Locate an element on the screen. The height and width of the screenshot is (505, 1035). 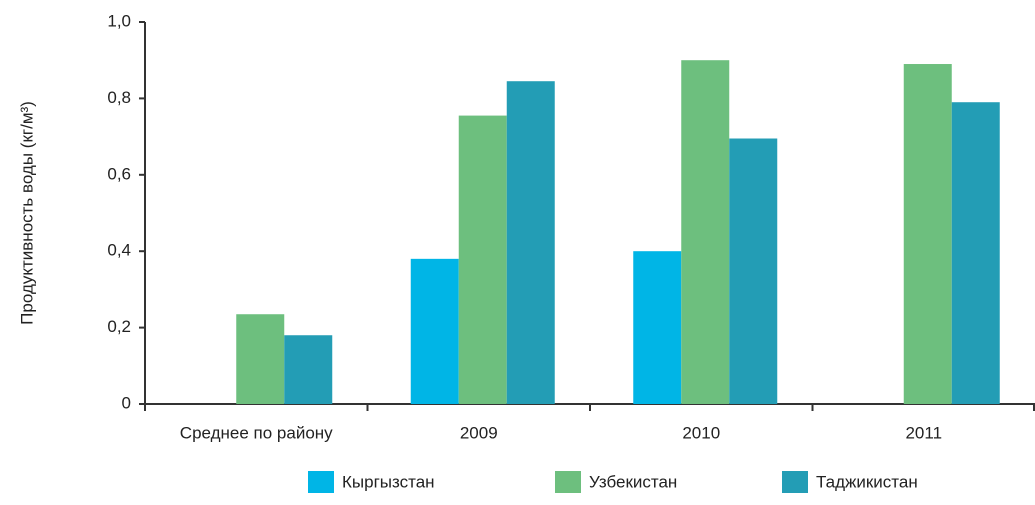
x-tick-label: Среднее по району is located at coordinates (256, 432).